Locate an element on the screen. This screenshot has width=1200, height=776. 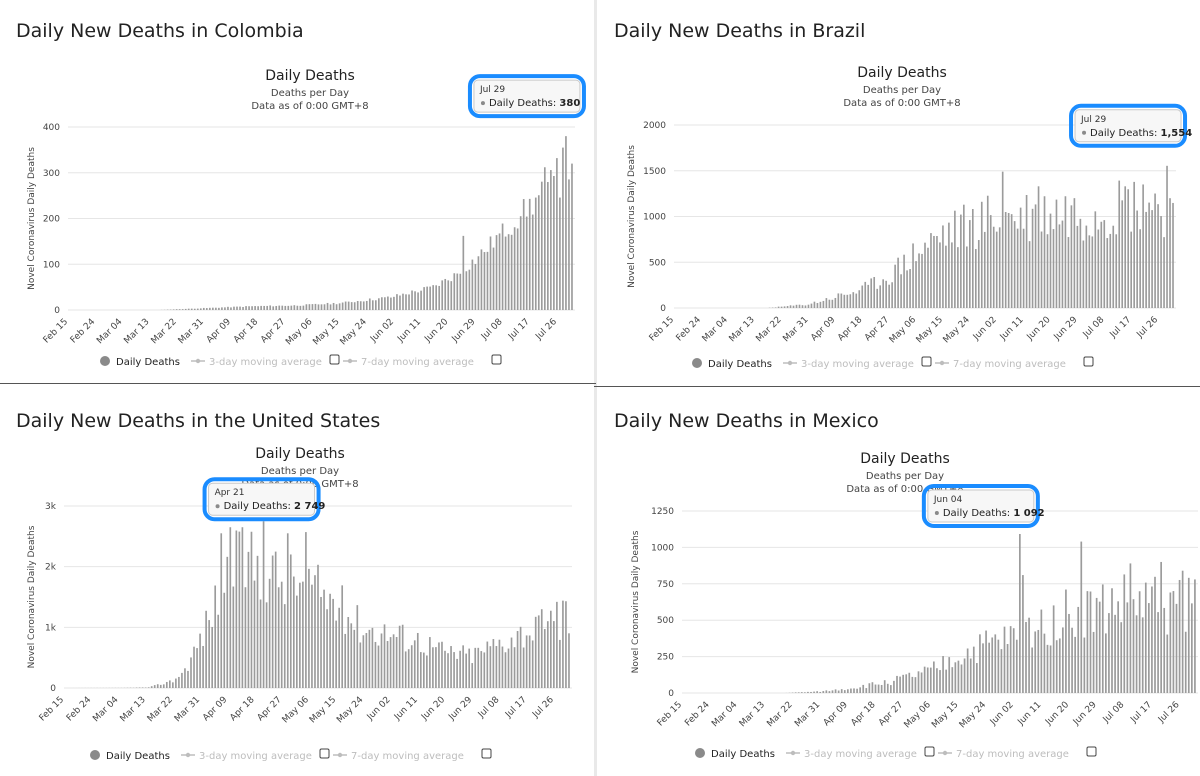
legend-daily-deaths: Daily Deaths is located at coordinates (743, 754).